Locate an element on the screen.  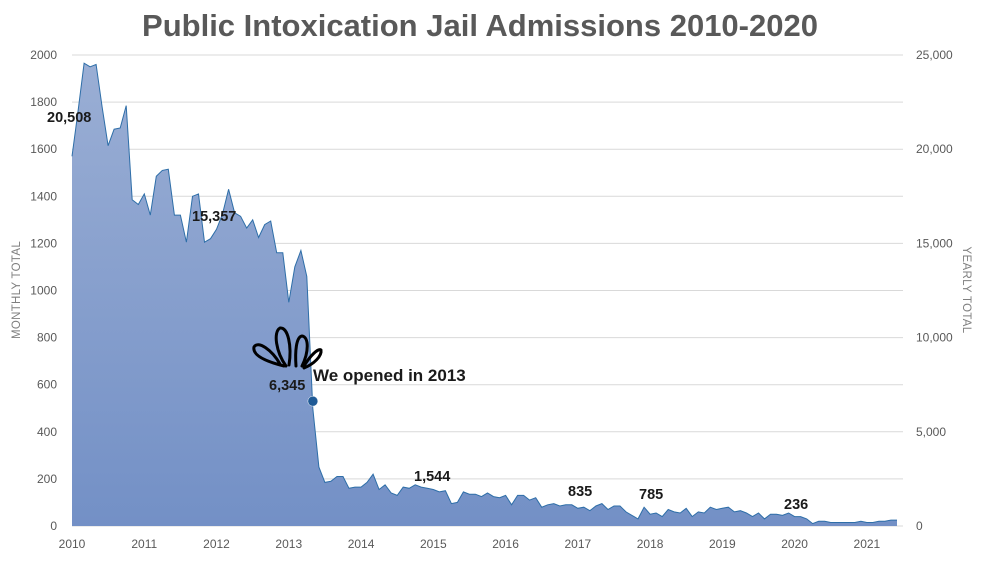
x-tick-label: 2012 is located at coordinates (216, 544).